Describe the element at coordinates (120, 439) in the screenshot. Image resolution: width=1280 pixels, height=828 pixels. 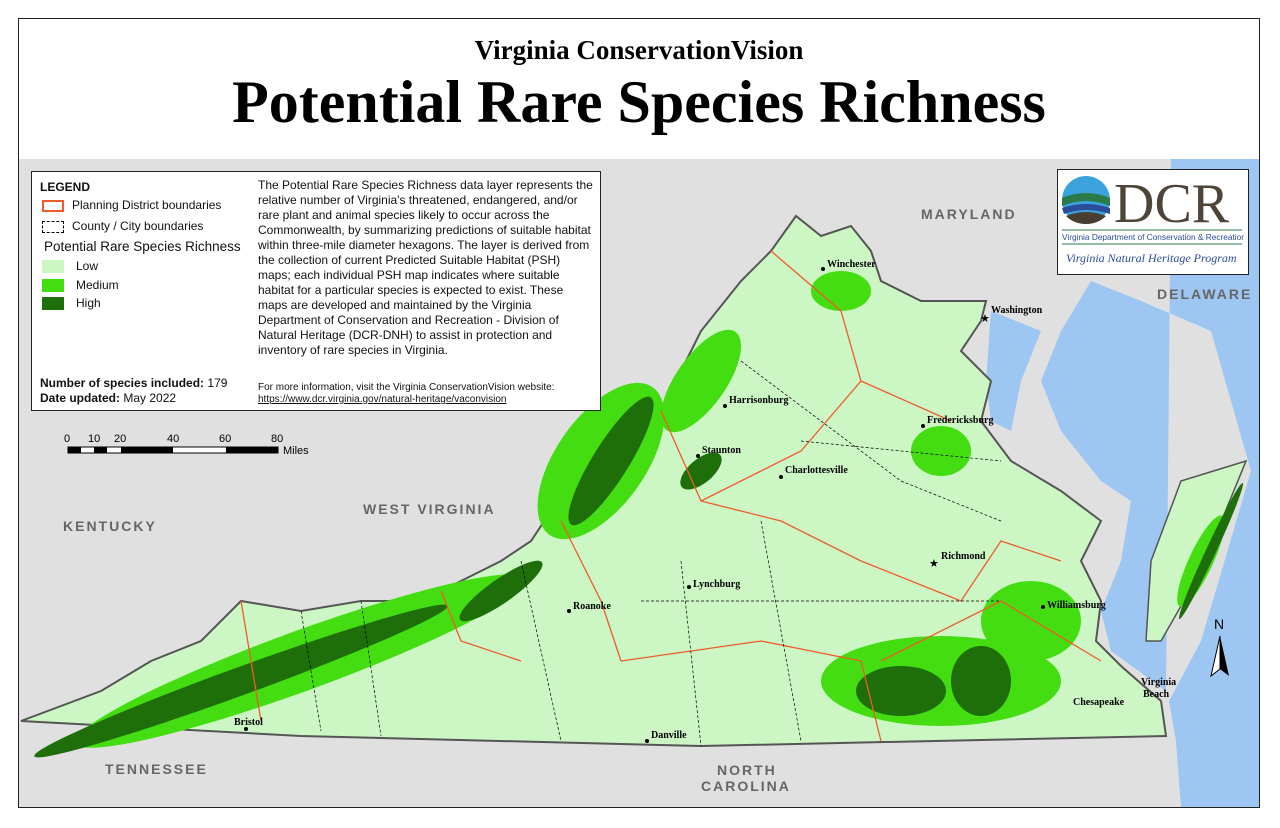
I see `svg-text: 20` at that location.